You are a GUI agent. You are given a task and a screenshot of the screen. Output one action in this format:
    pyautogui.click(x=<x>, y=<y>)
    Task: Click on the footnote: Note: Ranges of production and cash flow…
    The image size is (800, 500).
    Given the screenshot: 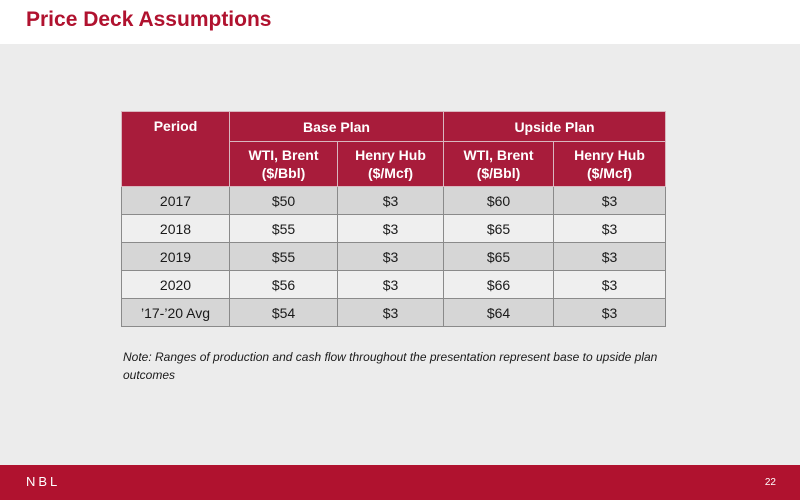 What is the action you would take?
    pyautogui.click(x=390, y=366)
    